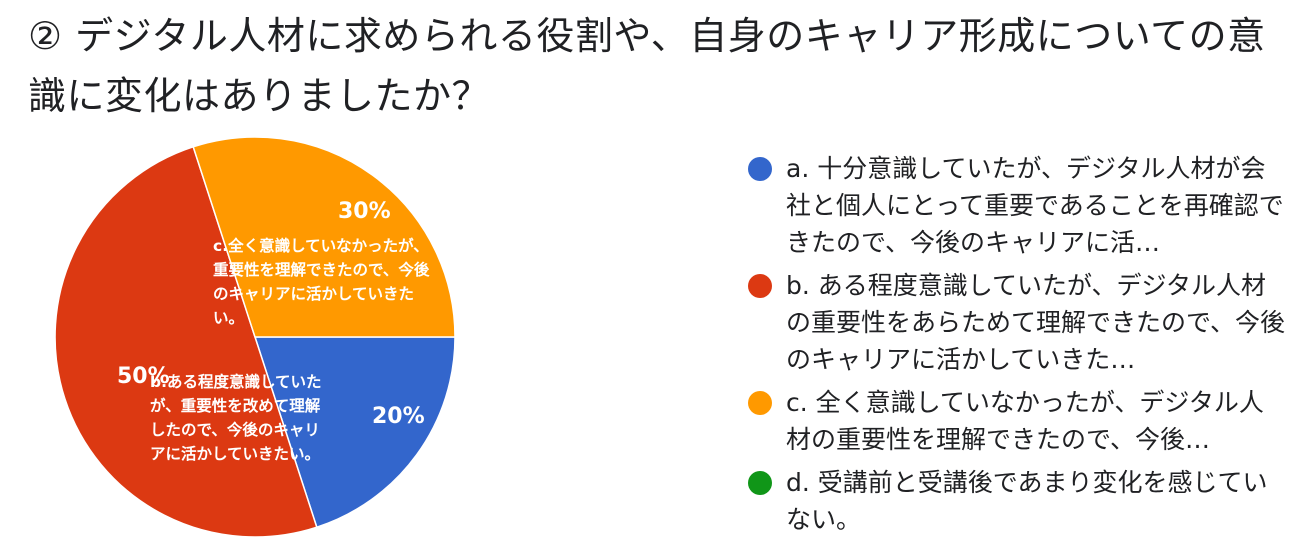  I want to click on legend-item: d. 受講前と受講後であまり変化を感じていない。, so click(1018, 501).